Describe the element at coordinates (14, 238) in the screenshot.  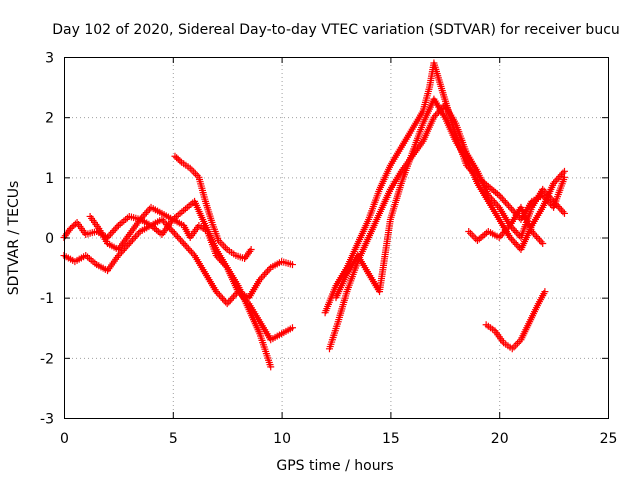
I see `y-axis-label: SDTVAR / TECUs` at that location.